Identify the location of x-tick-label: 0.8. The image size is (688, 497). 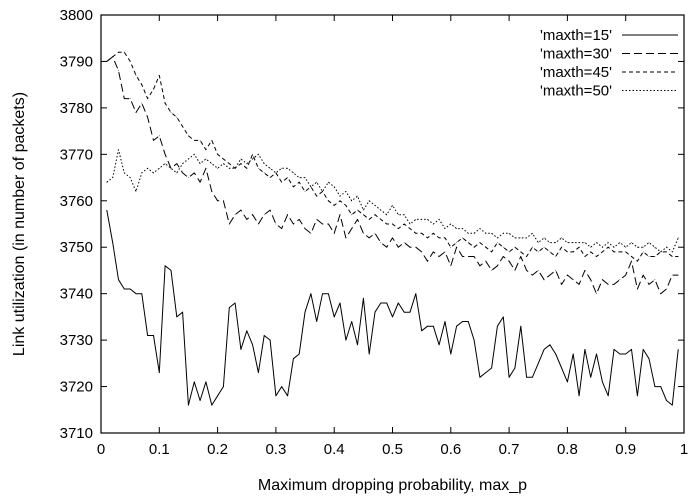
(567, 449).